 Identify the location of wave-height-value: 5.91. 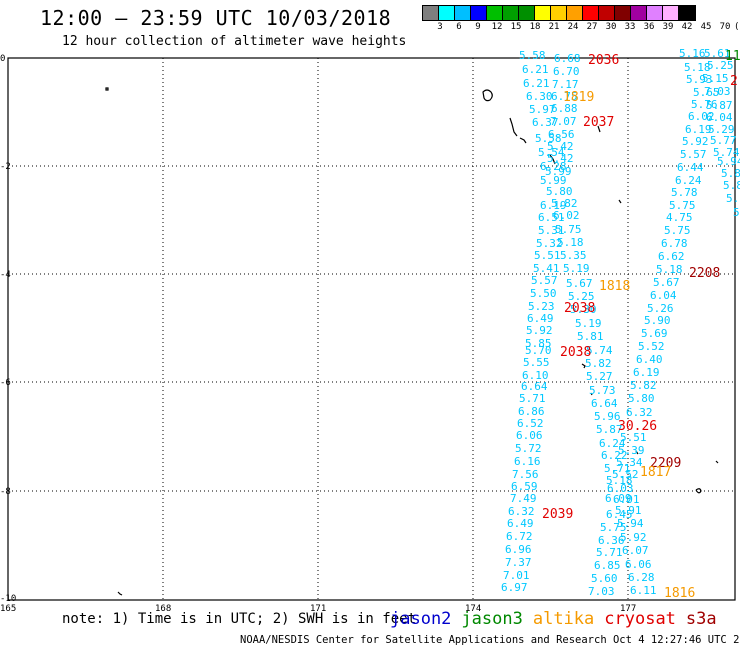
(628, 510).